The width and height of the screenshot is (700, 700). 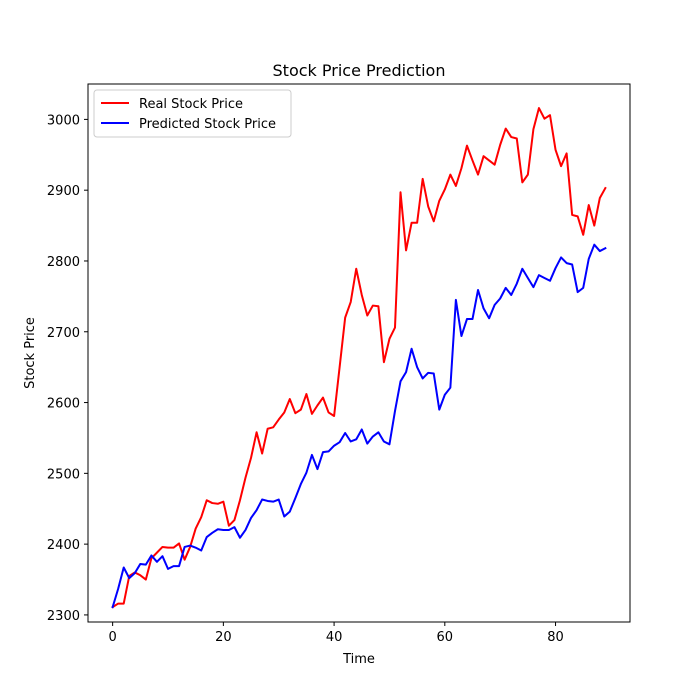 I want to click on x-tick-label: 20, so click(x=223, y=637).